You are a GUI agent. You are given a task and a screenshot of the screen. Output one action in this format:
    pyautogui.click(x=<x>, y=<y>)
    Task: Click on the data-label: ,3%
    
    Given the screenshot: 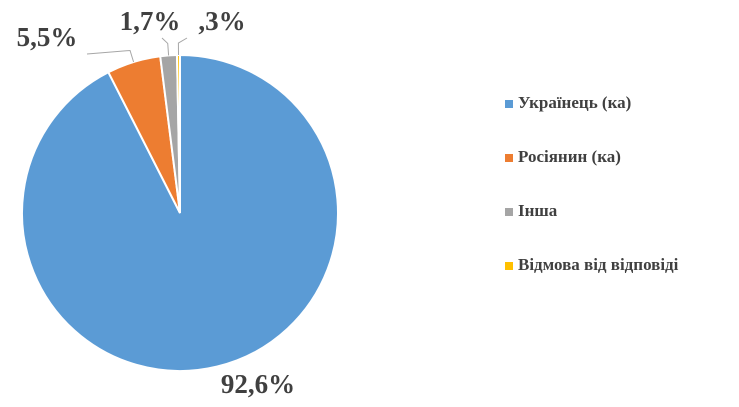 What is the action you would take?
    pyautogui.click(x=221, y=21)
    